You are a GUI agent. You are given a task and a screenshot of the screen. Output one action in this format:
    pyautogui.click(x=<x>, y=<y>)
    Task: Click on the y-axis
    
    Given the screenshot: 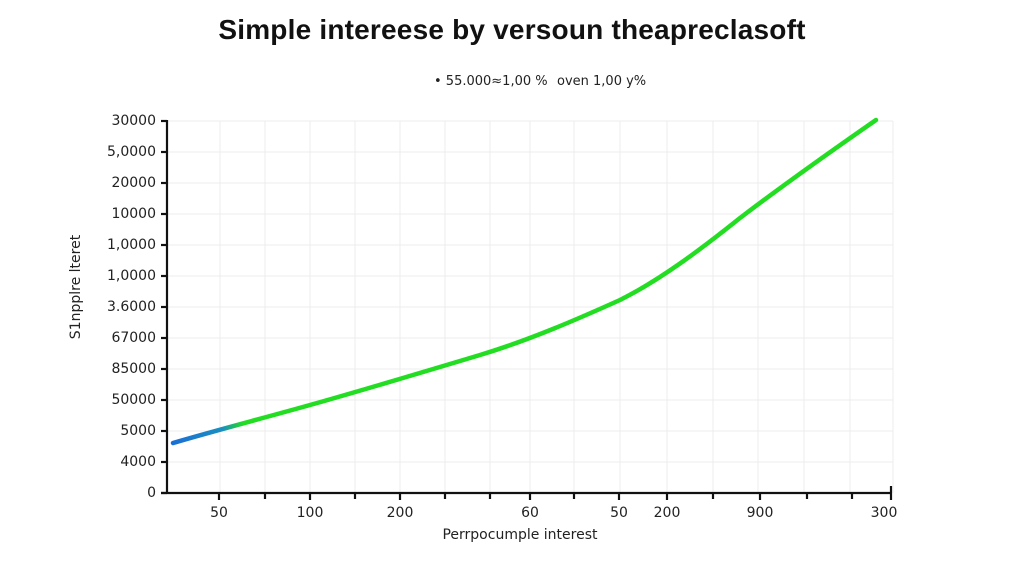 What is the action you would take?
    pyautogui.click(x=165, y=307)
    